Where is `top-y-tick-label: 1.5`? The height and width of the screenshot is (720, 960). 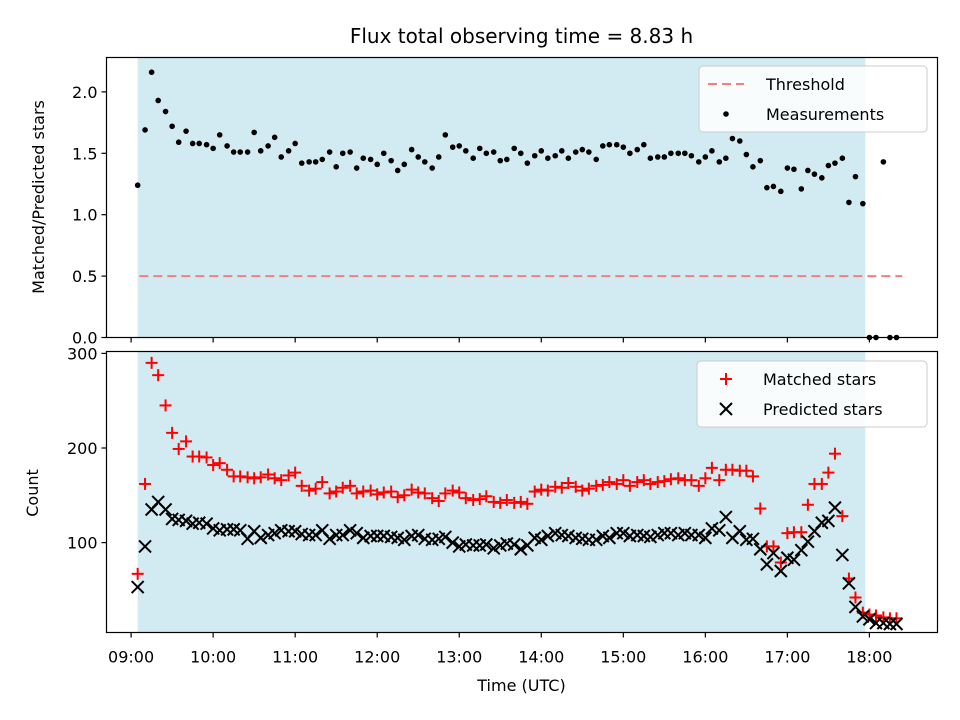 top-y-tick-label: 1.5 is located at coordinates (84, 153).